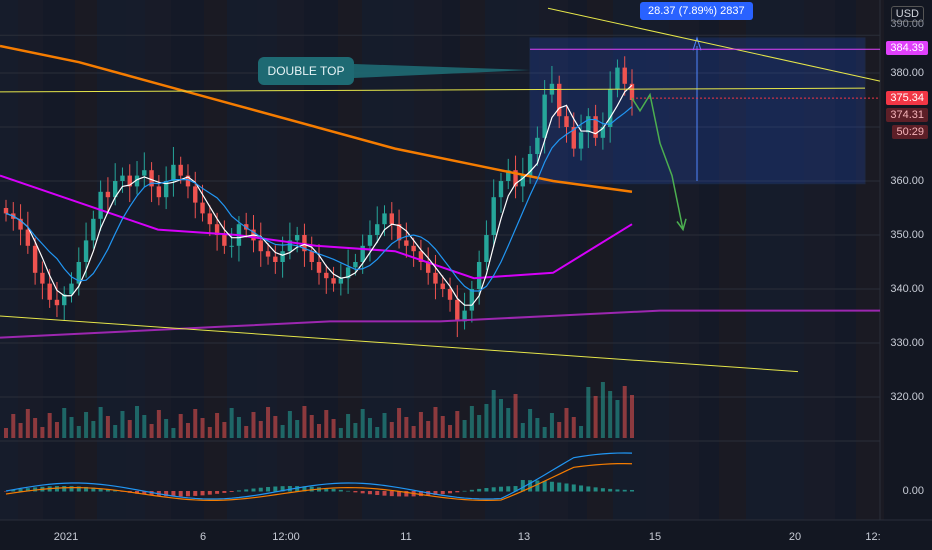  Describe the element at coordinates (697, 43) in the screenshot. I see `measure-arrowhead` at that location.